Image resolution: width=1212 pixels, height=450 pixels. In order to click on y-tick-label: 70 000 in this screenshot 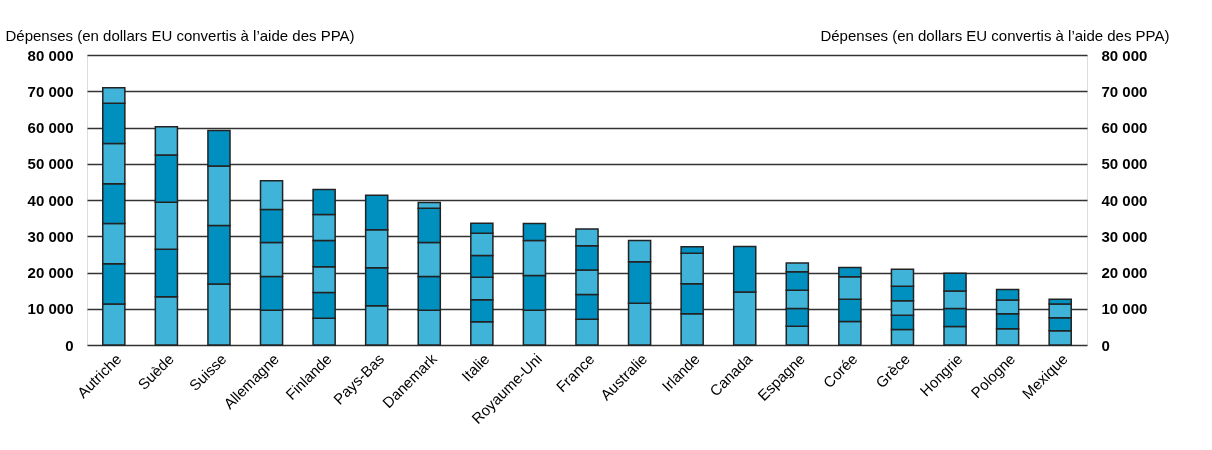, I will do `click(50, 91)`.